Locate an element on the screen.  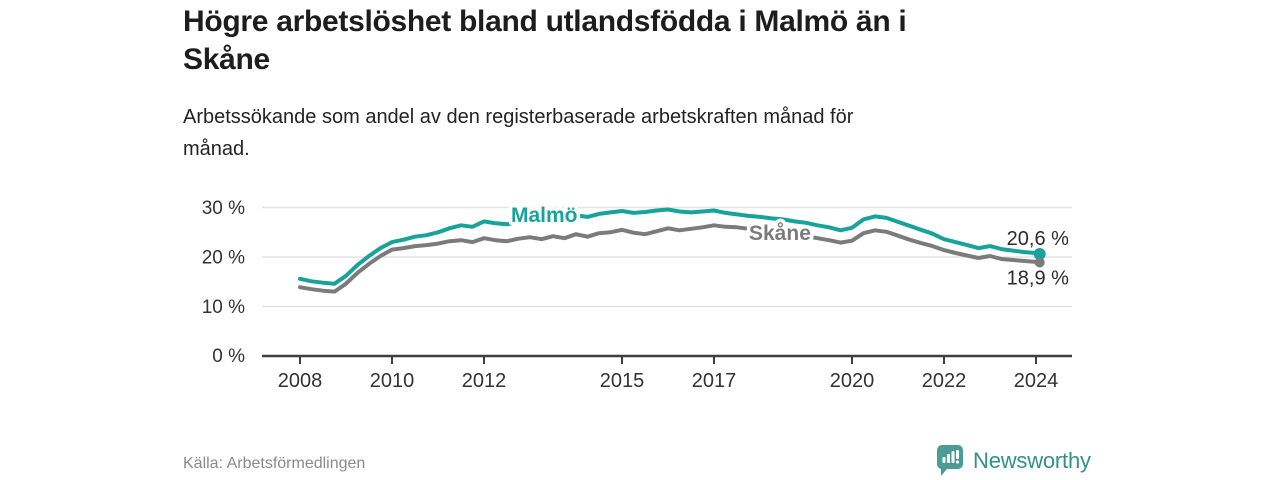
series-end-label-malmo: 20,6 % is located at coordinates (1038, 239).